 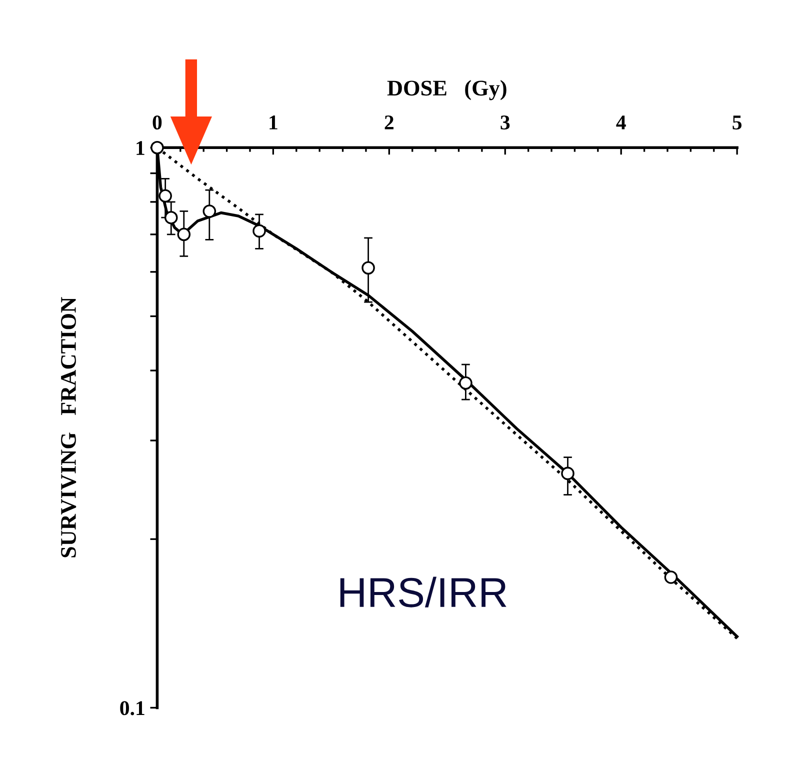 I want to click on x-tick-label: 3, so click(x=505, y=123).